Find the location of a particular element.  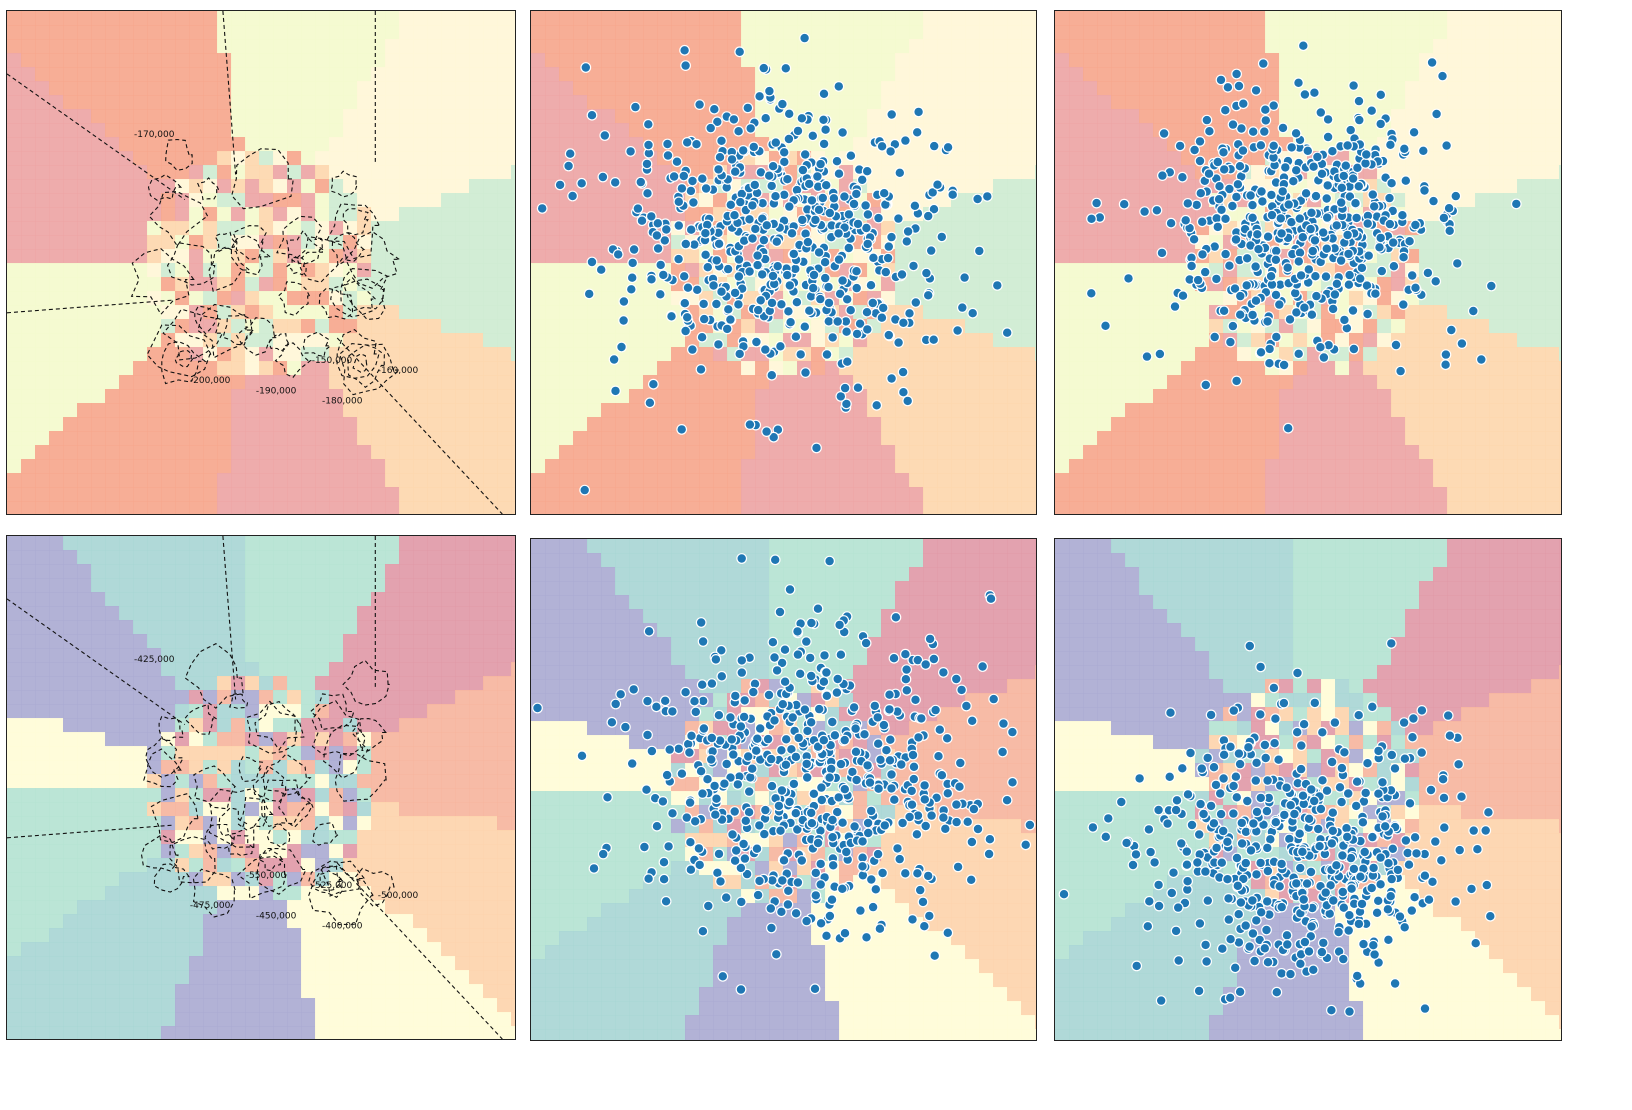

panel-bottom-right is located at coordinates (1308, 789).